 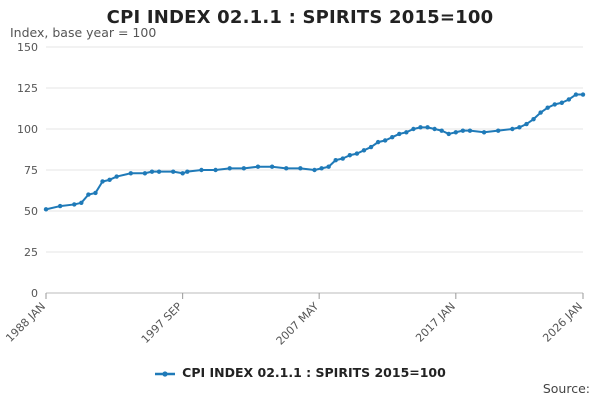 I want to click on y-tick-label: 0, so click(x=34, y=293).